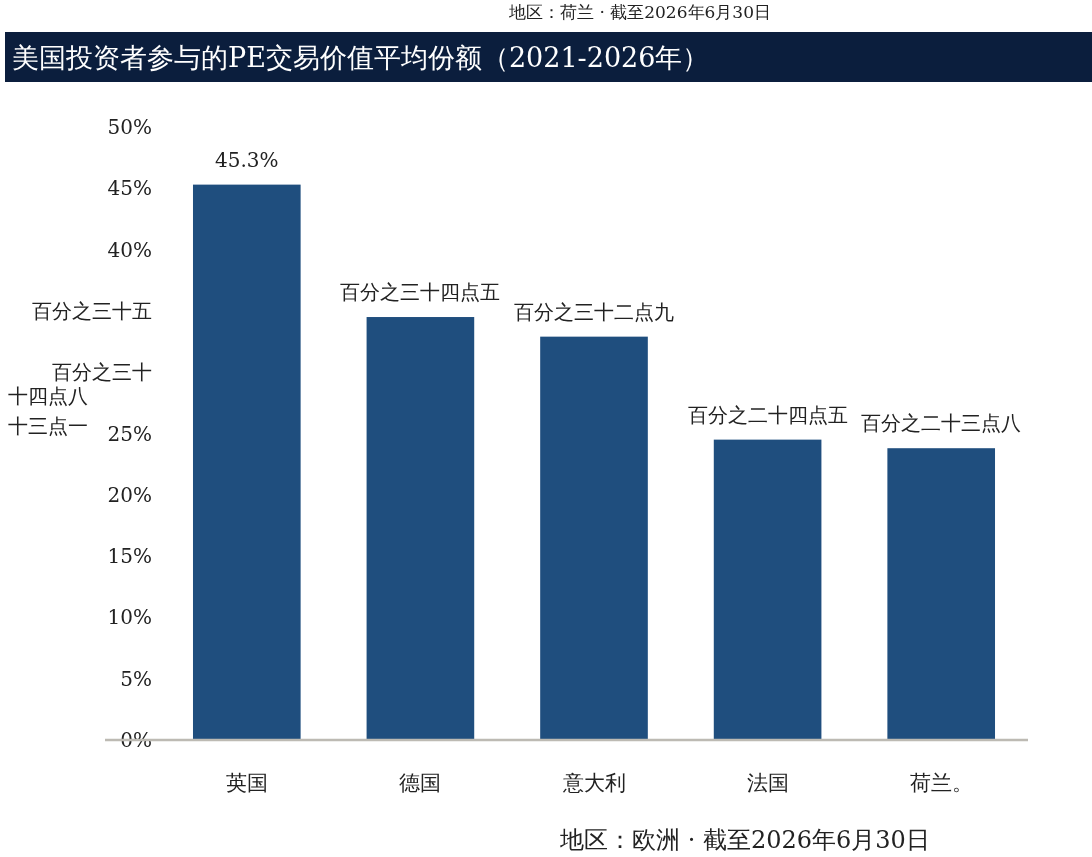 The width and height of the screenshot is (1092, 857). What do you see at coordinates (129, 433) in the screenshot?
I see `y-tick-label: 25%` at bounding box center [129, 433].